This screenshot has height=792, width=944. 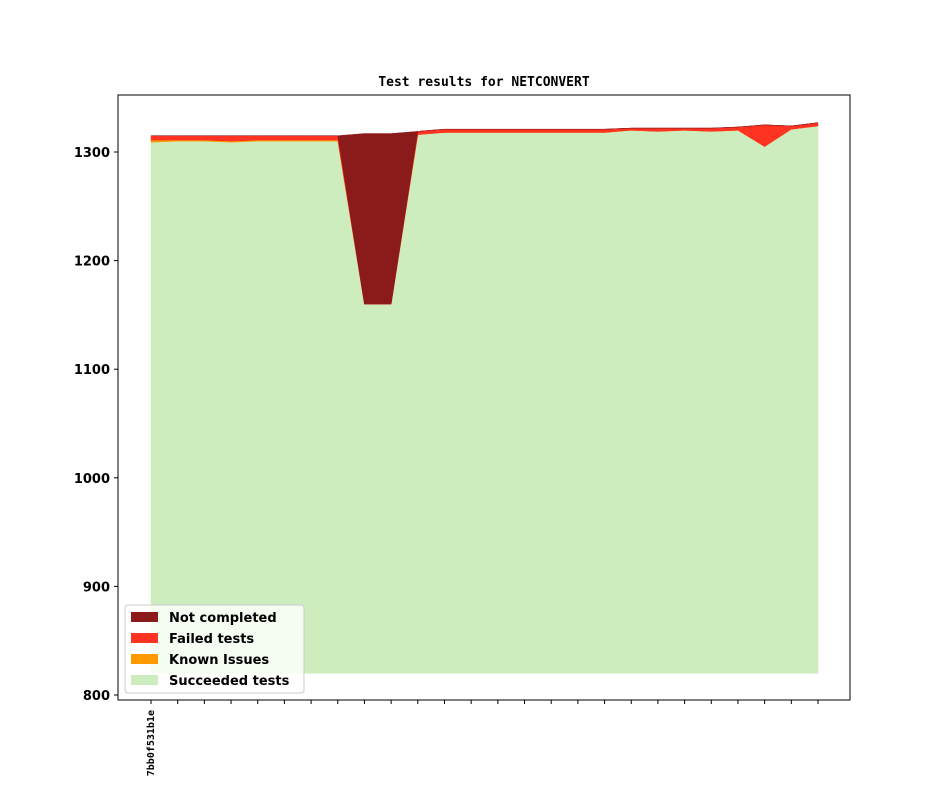 What do you see at coordinates (483, 82) in the screenshot?
I see `chart-title: Test results for NETCONVERT` at bounding box center [483, 82].